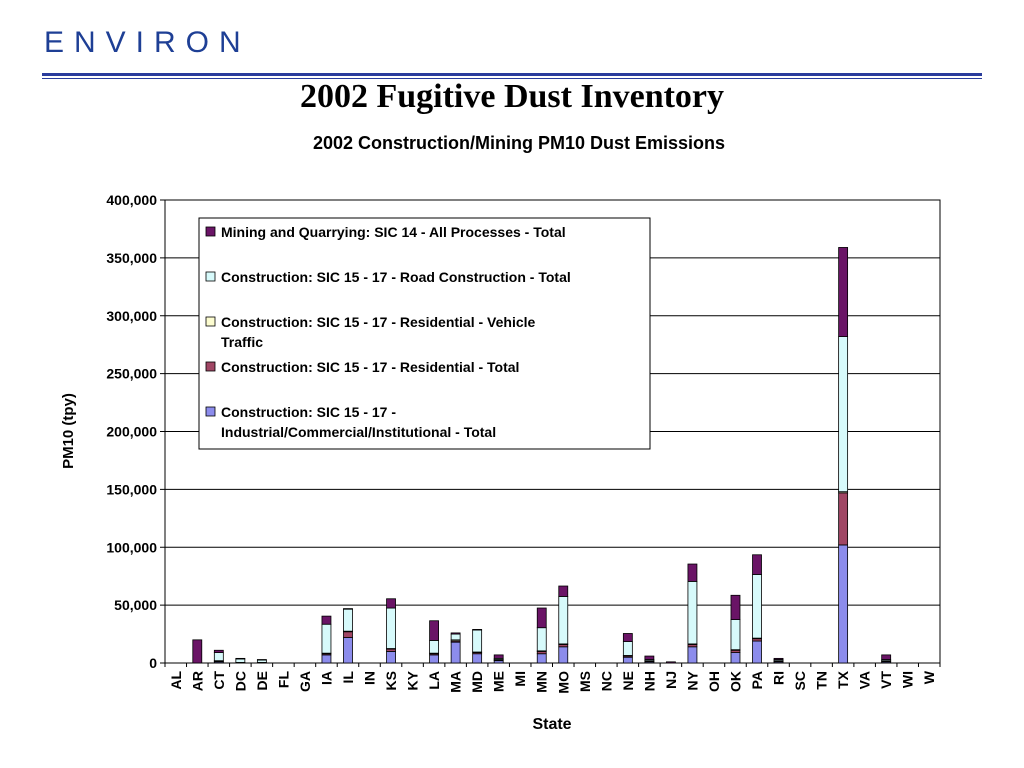  What do you see at coordinates (348, 650) in the screenshot?
I see `bar-segment-il-s0` at bounding box center [348, 650].